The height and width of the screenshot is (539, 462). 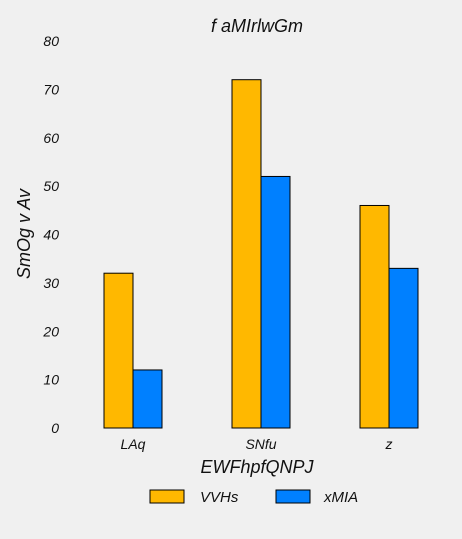 I want to click on bar-VVHs-z, so click(x=374, y=316).